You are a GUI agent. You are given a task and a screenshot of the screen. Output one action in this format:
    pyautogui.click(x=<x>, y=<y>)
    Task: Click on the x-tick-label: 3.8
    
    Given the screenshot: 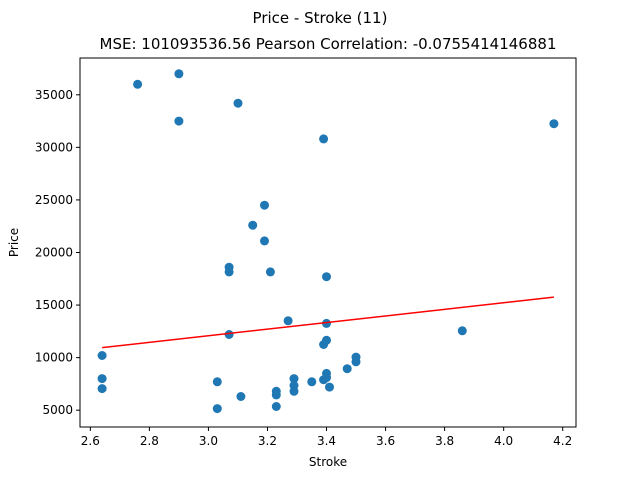 What is the action you would take?
    pyautogui.click(x=444, y=441)
    